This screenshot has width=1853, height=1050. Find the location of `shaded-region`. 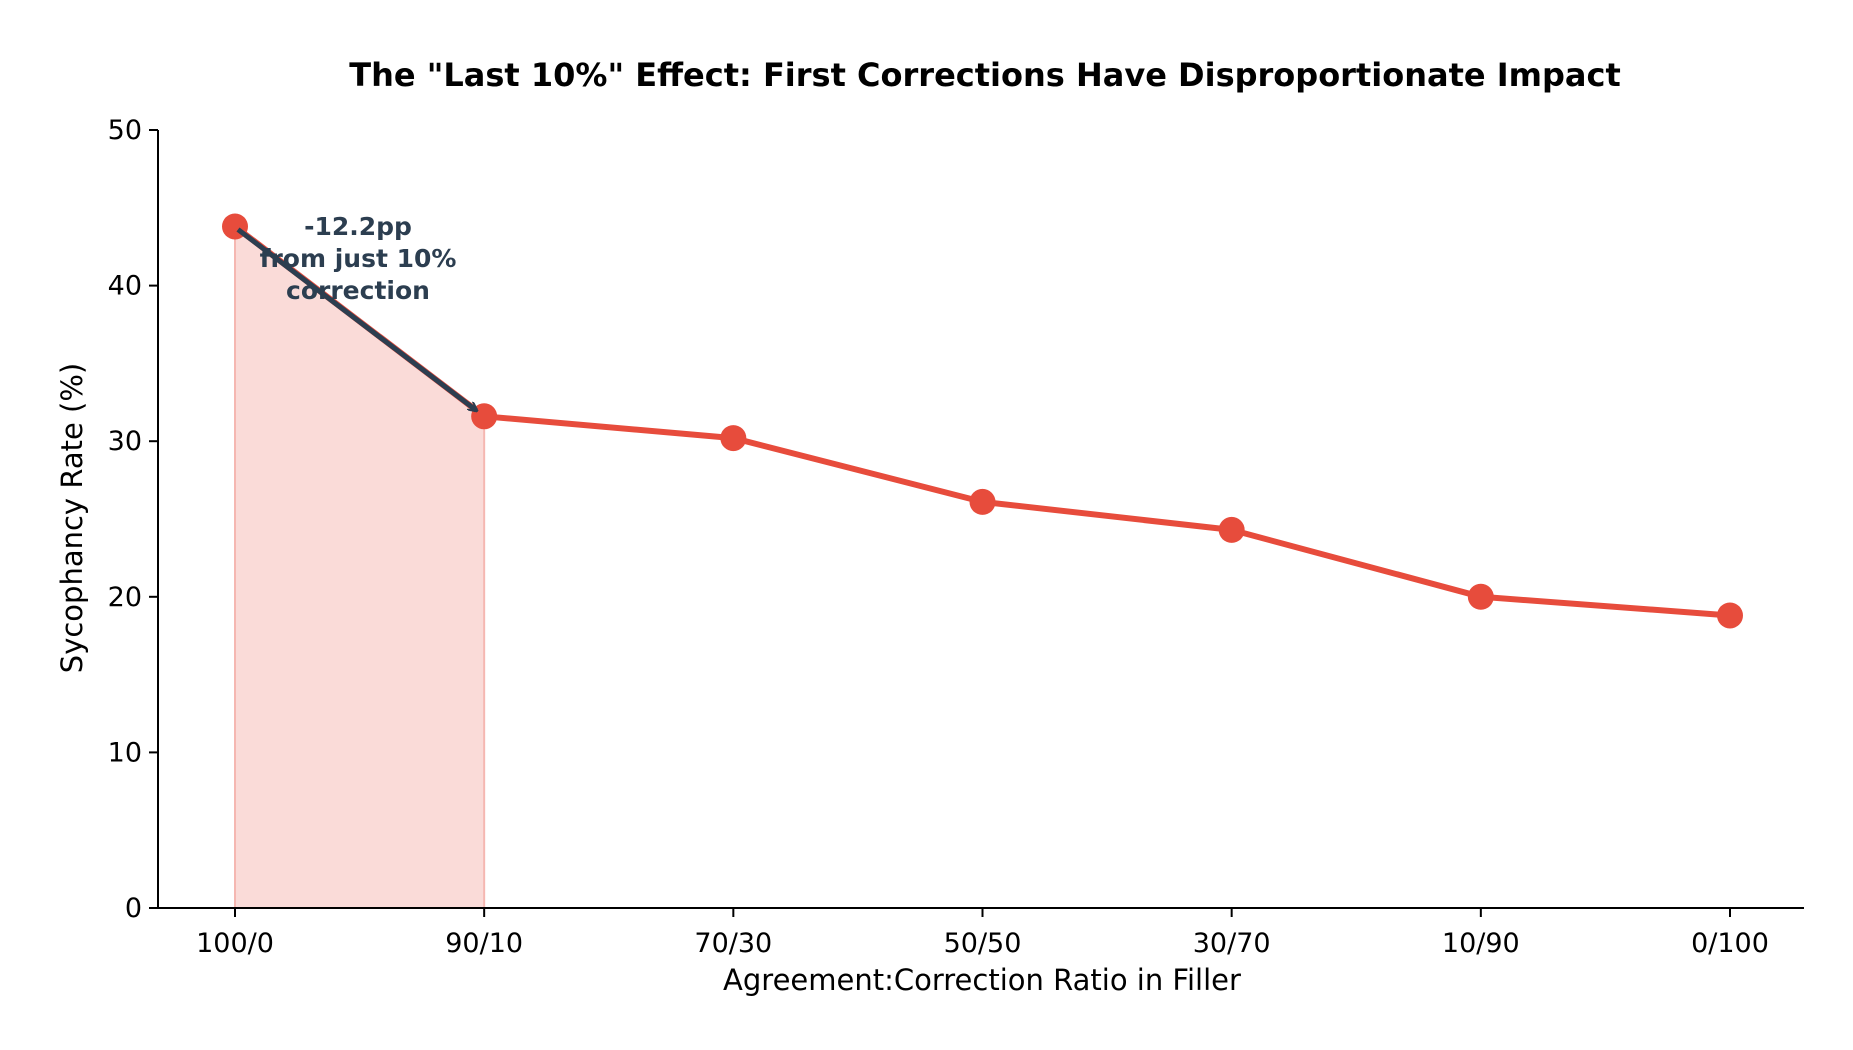

shaded-region is located at coordinates (360, 567).